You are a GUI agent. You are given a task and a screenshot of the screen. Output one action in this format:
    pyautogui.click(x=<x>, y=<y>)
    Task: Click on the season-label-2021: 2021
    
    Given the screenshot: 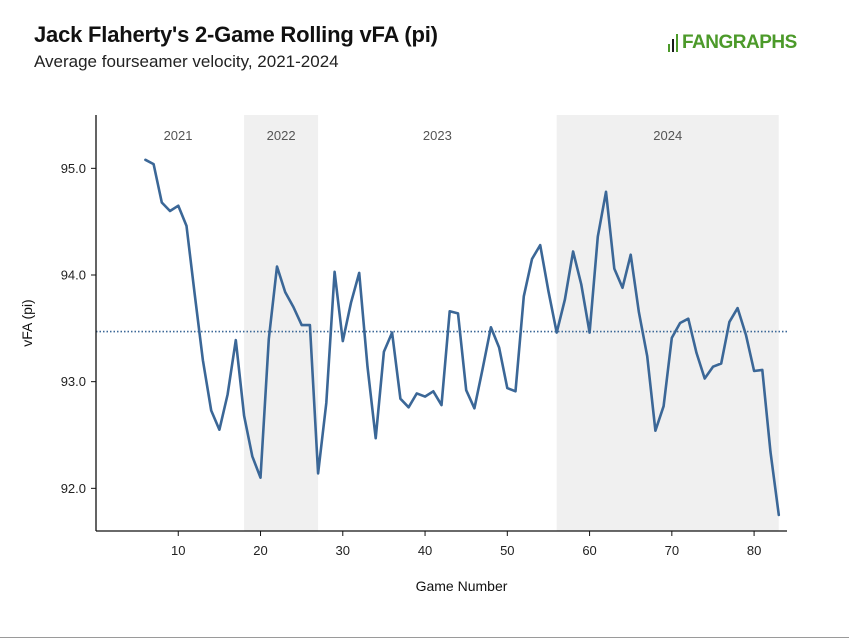 What is the action you would take?
    pyautogui.click(x=178, y=135)
    